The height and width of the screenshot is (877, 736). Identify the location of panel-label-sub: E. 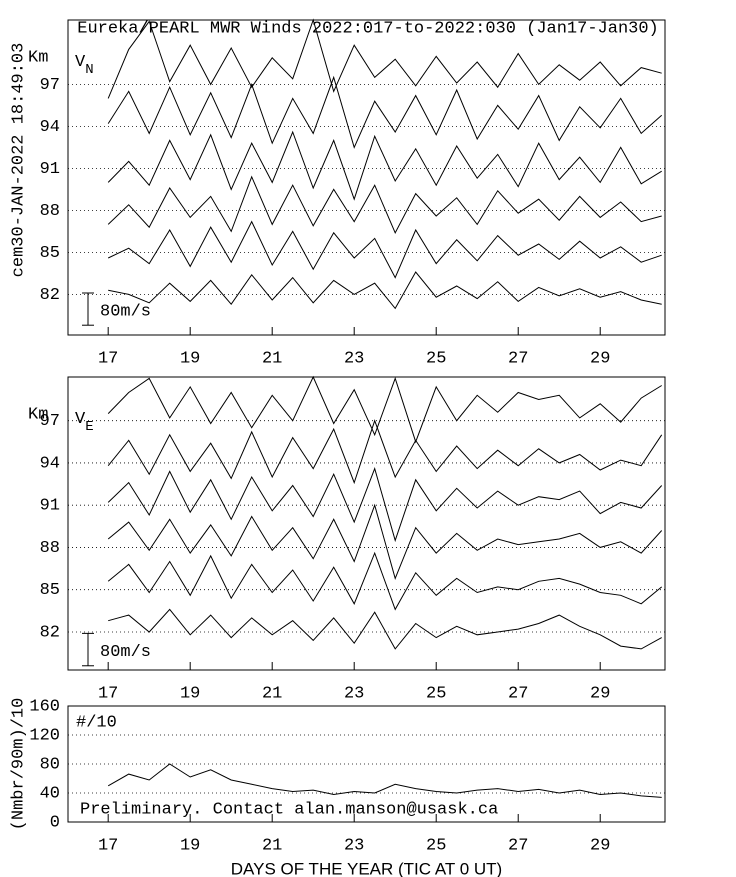
(89, 427).